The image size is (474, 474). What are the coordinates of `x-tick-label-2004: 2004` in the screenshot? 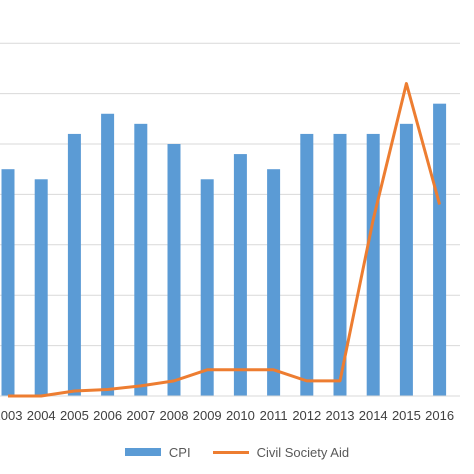 It's located at (41, 415).